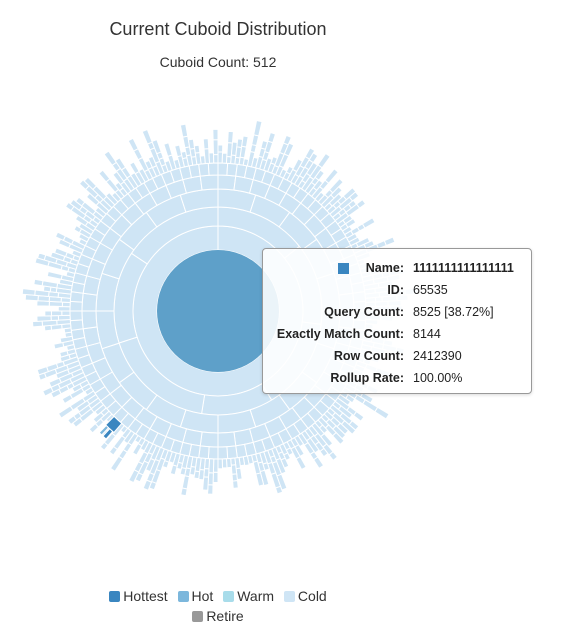 This screenshot has width=564, height=637. Describe the element at coordinates (218, 616) in the screenshot. I see `legend-item-retire: Retire` at that location.